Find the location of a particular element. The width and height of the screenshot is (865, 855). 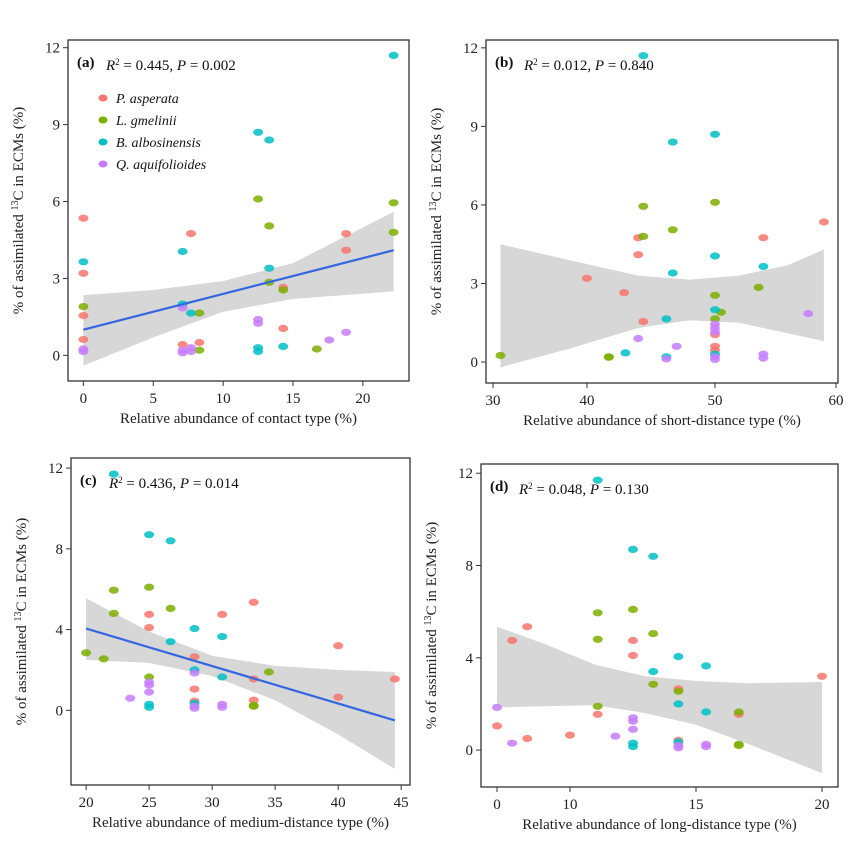

y-tick-label: 4 is located at coordinates (470, 659).